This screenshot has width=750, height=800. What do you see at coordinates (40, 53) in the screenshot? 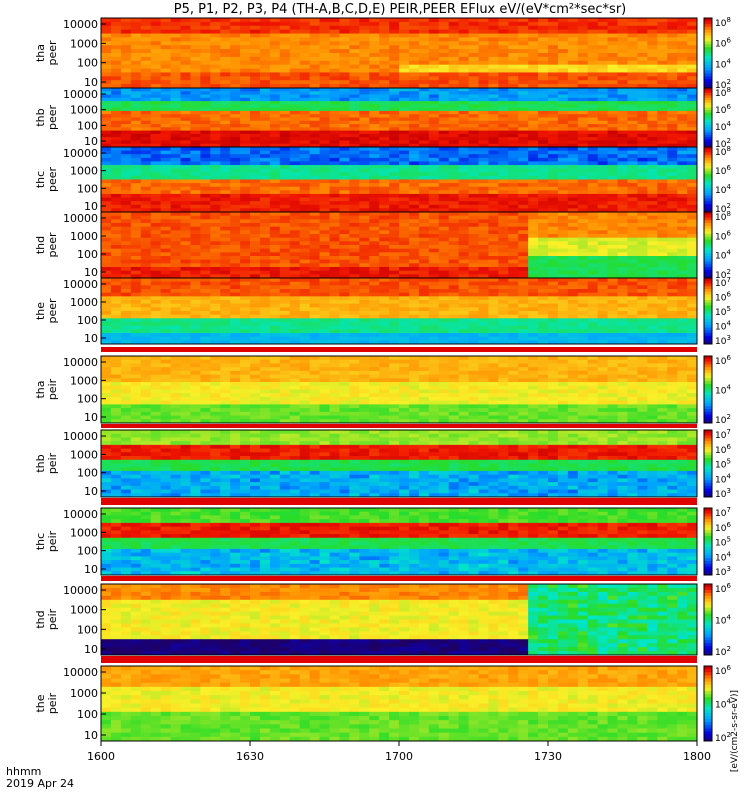
I see `y-axis-label: tha` at bounding box center [40, 53].